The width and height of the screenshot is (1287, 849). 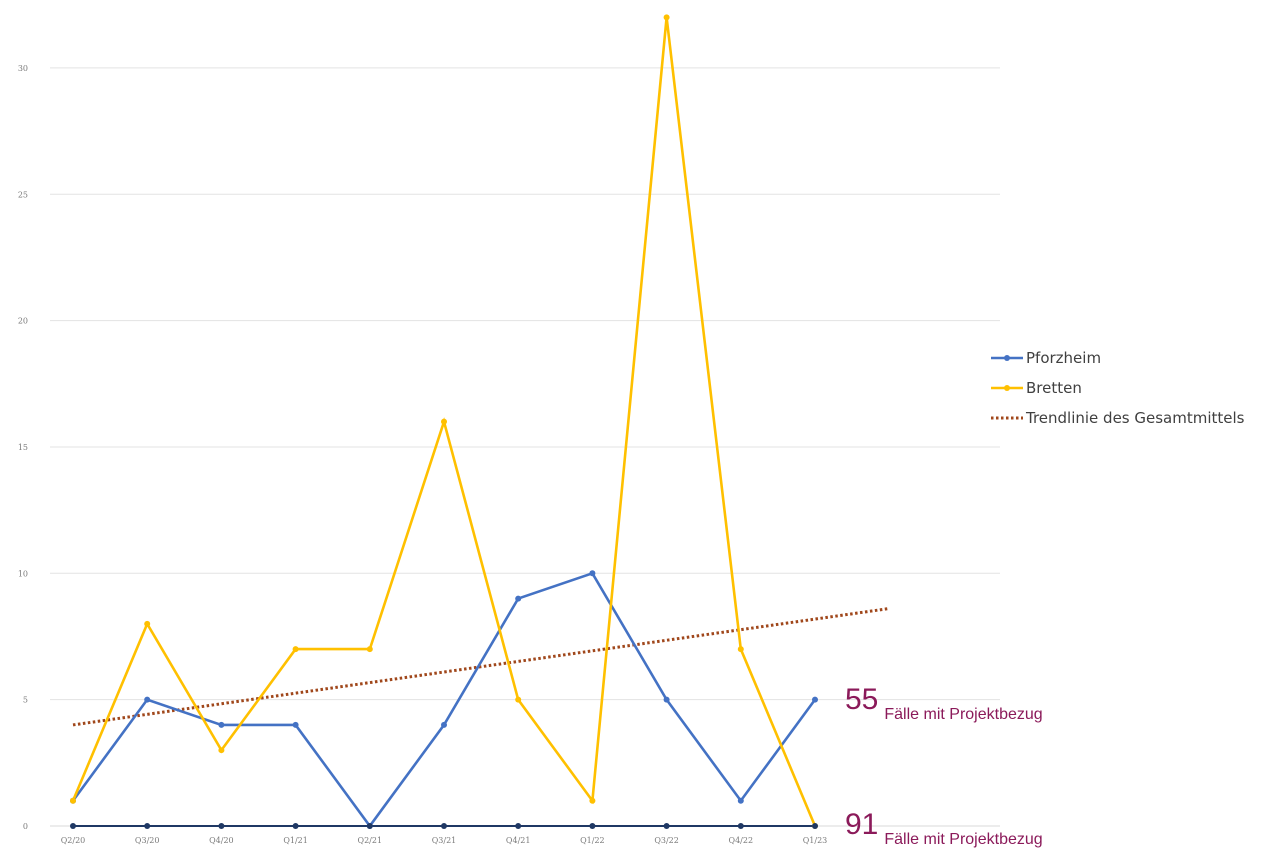 What do you see at coordinates (944, 828) in the screenshot?
I see `annotation-91: 91 Fälle mit Projektbezug` at bounding box center [944, 828].